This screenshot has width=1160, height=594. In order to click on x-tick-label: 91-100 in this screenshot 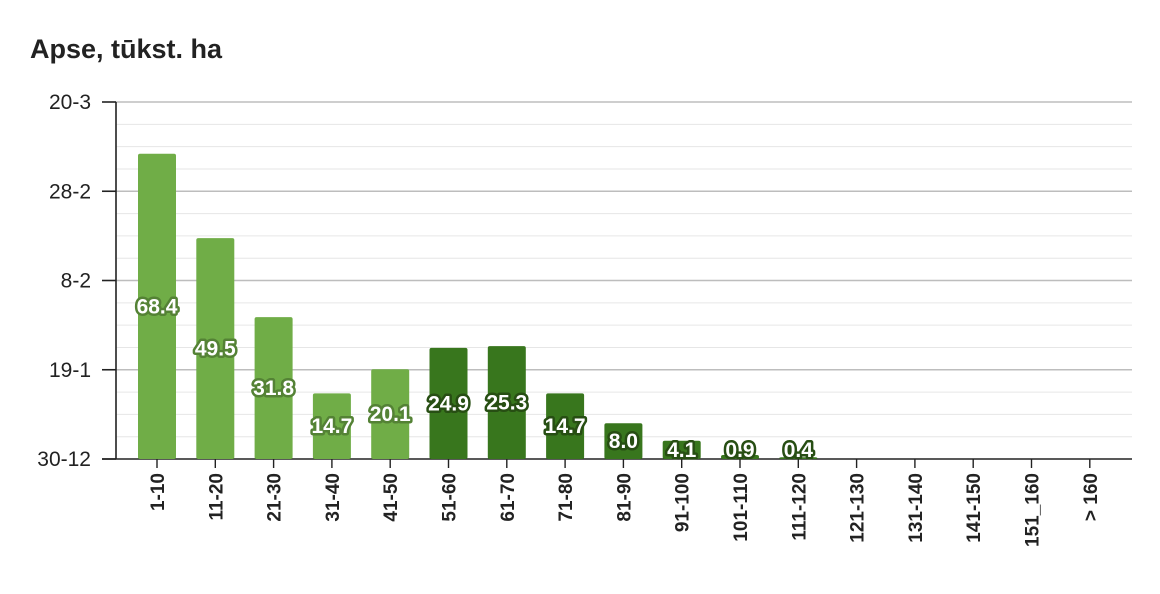, I will do `click(683, 502)`.